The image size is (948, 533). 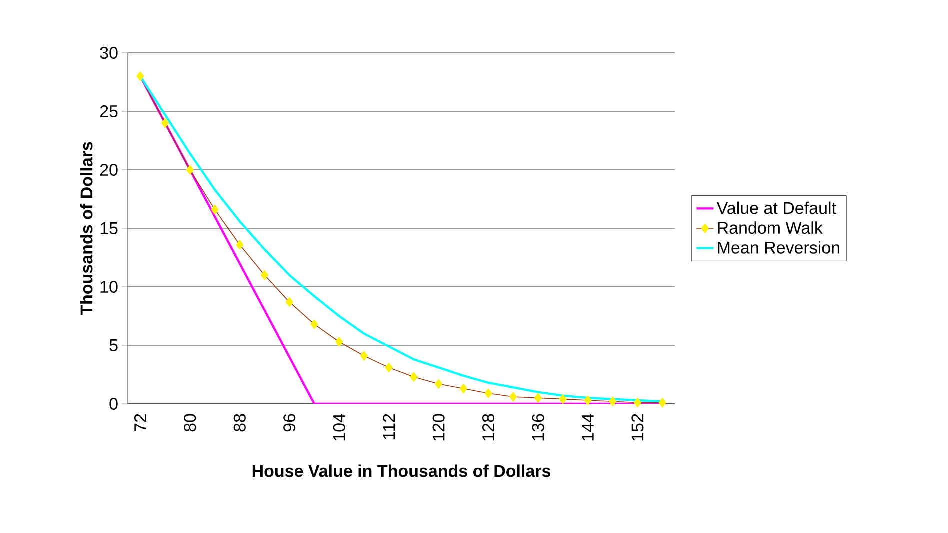 What do you see at coordinates (109, 111) in the screenshot?
I see `y-tick-label: 25` at bounding box center [109, 111].